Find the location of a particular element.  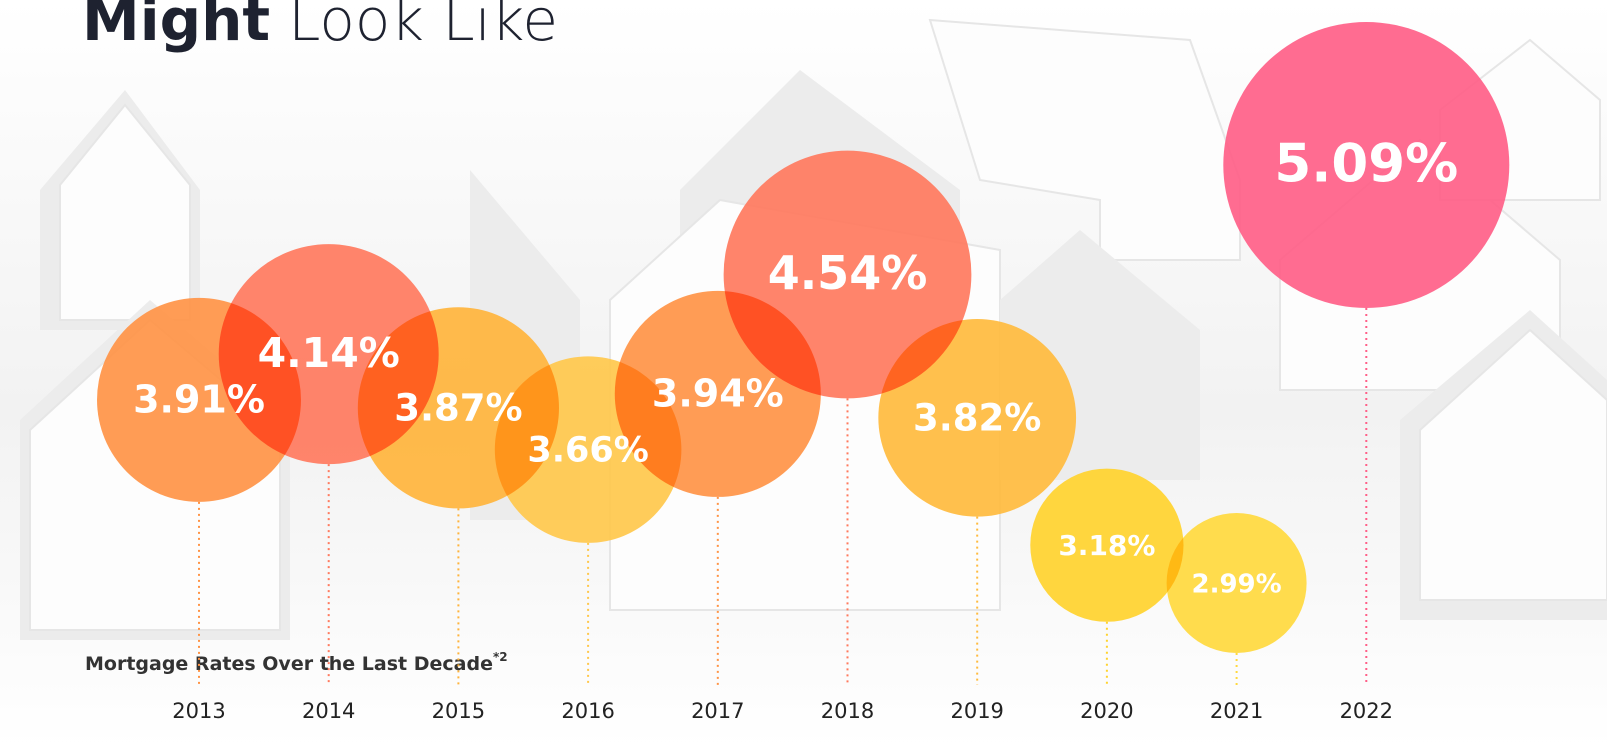

value-label: 4.54% is located at coordinates (848, 273).